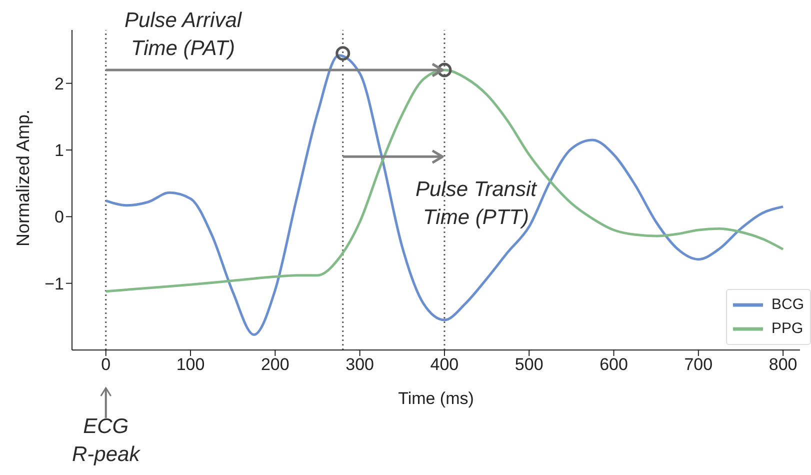 Image resolution: width=811 pixels, height=475 pixels. What do you see at coordinates (477, 203) in the screenshot?
I see `annotation: Pulse Transit Time (PTT)` at bounding box center [477, 203].